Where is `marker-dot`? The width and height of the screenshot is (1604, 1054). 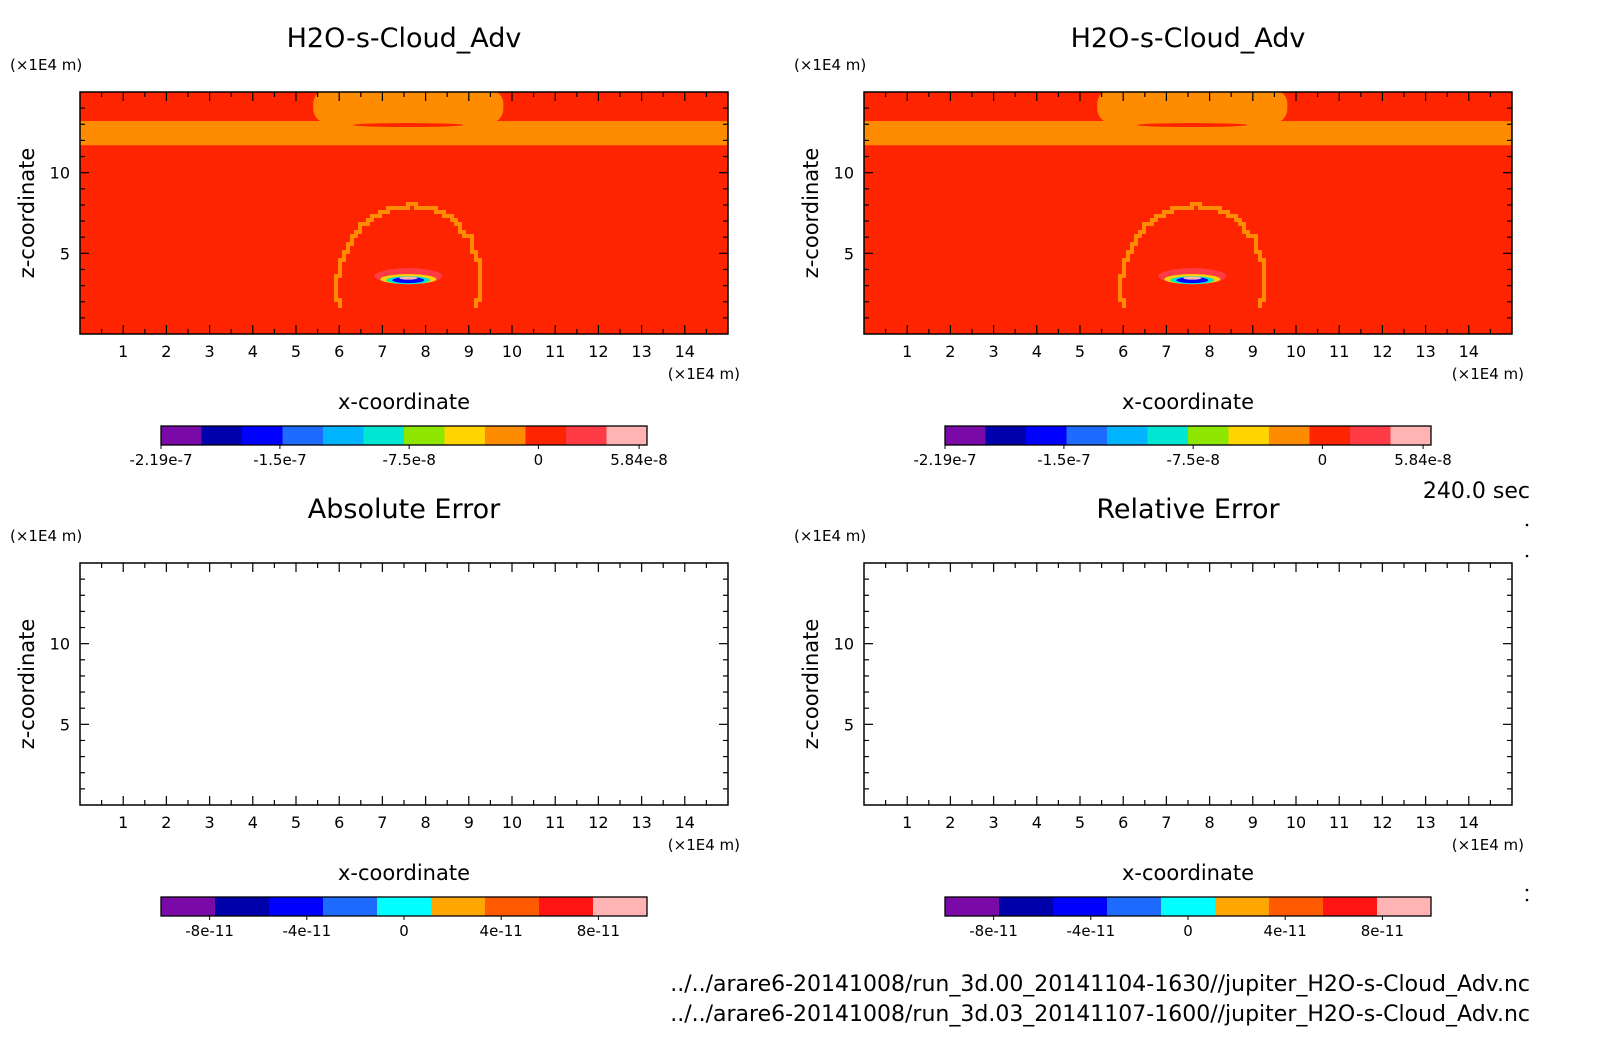 marker-dot is located at coordinates (1527, 525).